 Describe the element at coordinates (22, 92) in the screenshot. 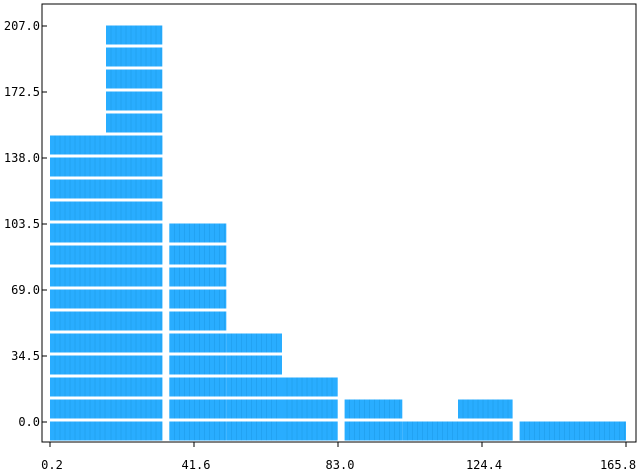

I see `y-tick-label: 172.5` at that location.